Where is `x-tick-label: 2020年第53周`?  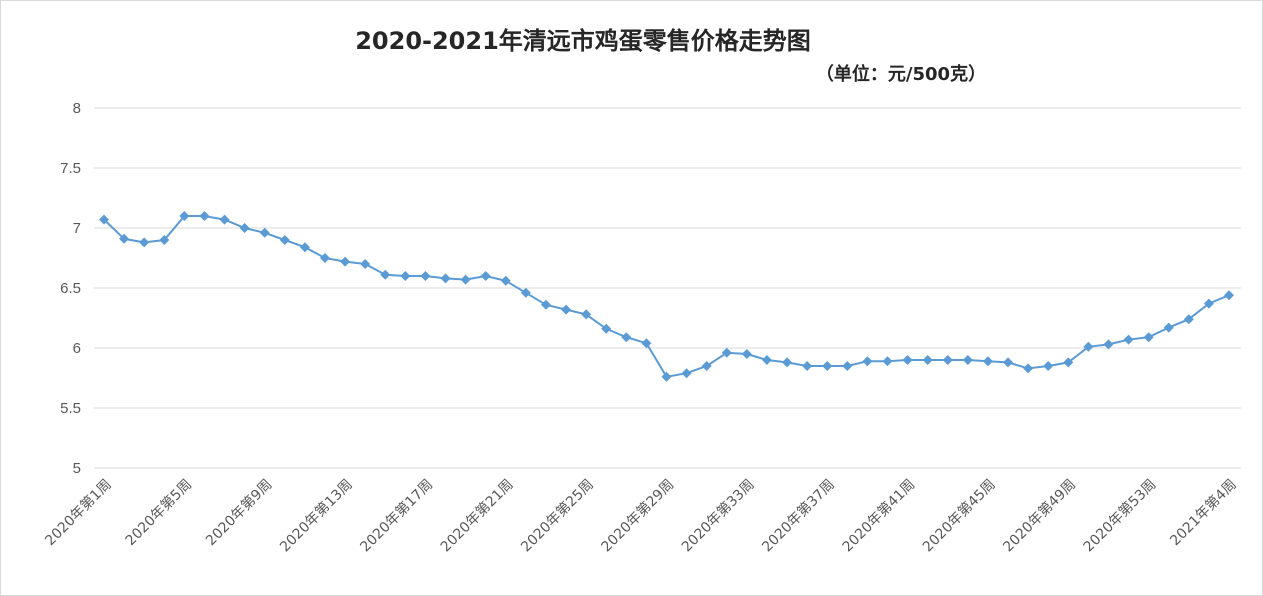 x-tick-label: 2020年第53周 is located at coordinates (1120, 516).